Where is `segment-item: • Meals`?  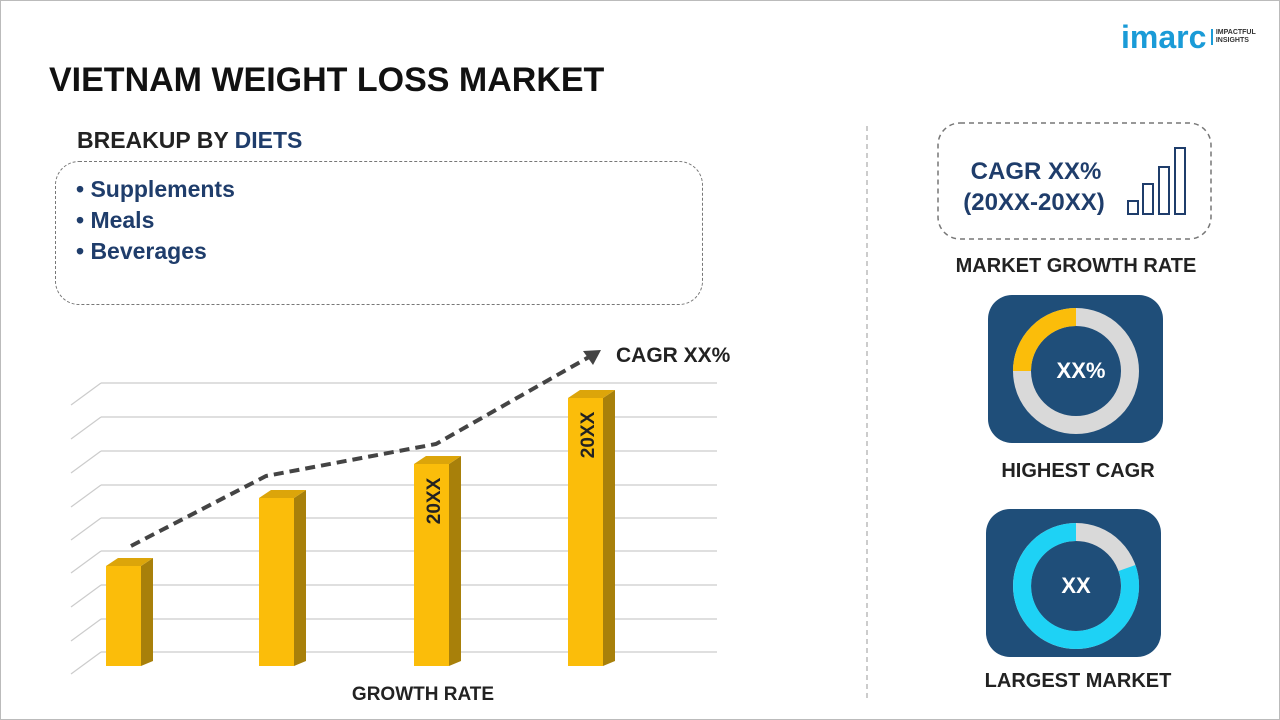
segment-item: • Meals is located at coordinates (115, 220).